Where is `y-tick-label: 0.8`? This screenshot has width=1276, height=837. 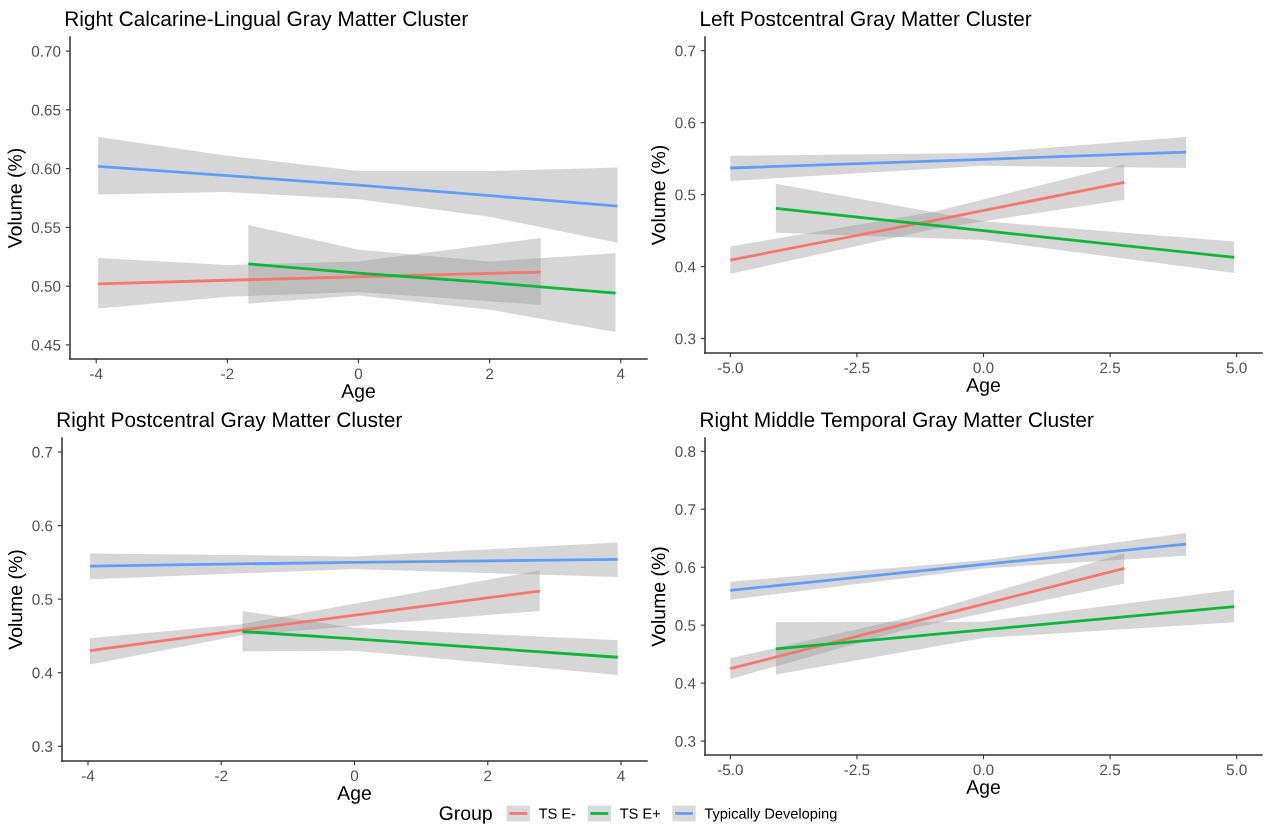
y-tick-label: 0.8 is located at coordinates (685, 452).